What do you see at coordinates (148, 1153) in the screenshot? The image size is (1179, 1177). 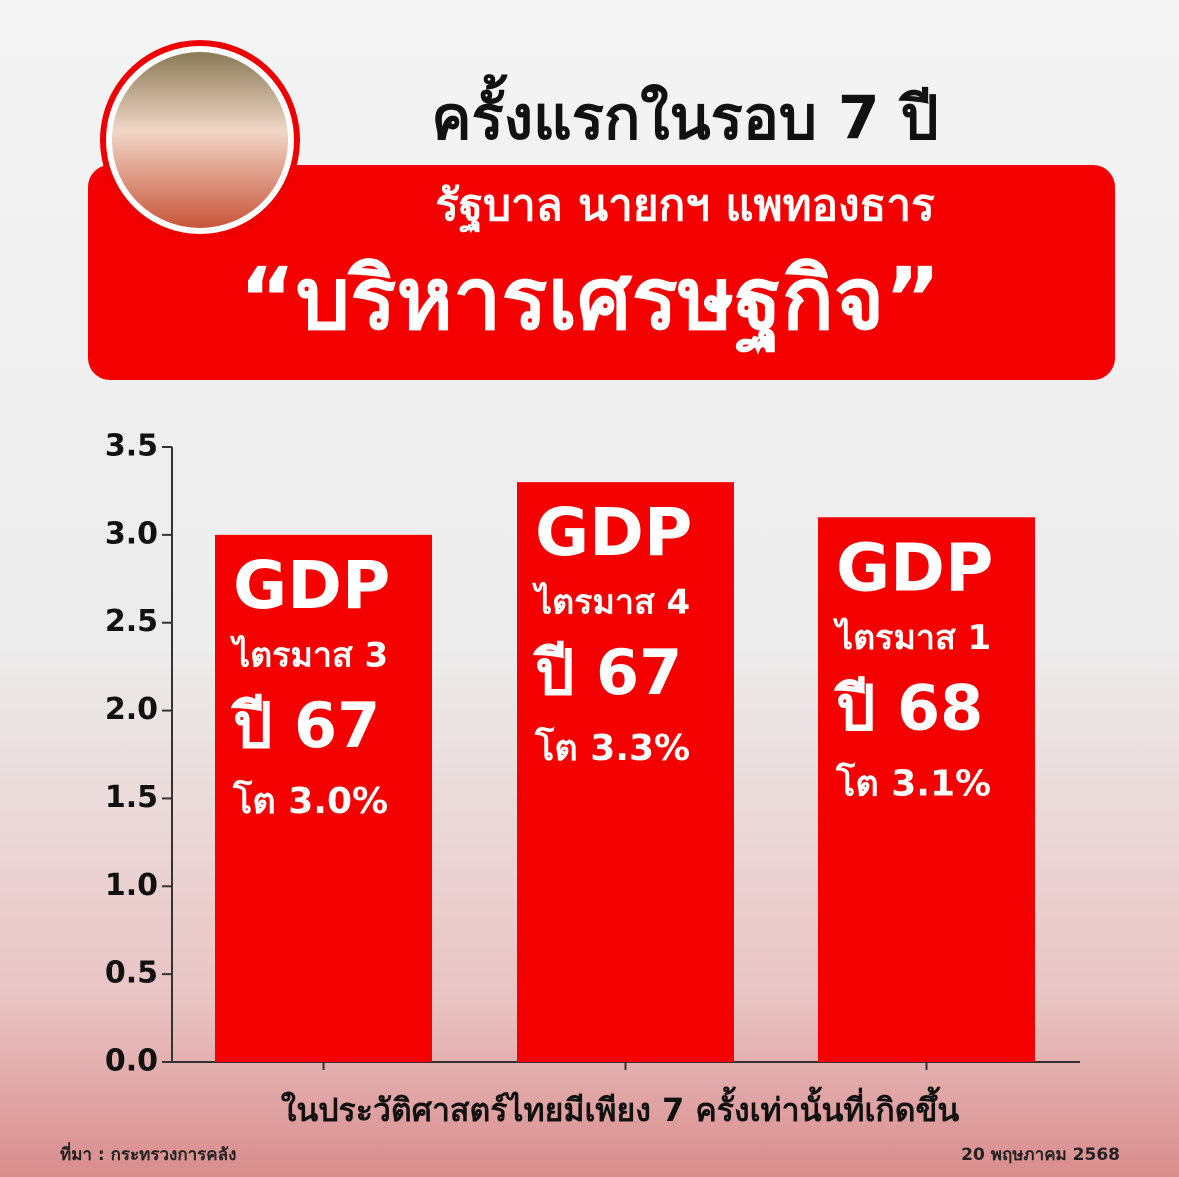 I see `source: ที่มา : กระทรวงการคลัง` at bounding box center [148, 1153].